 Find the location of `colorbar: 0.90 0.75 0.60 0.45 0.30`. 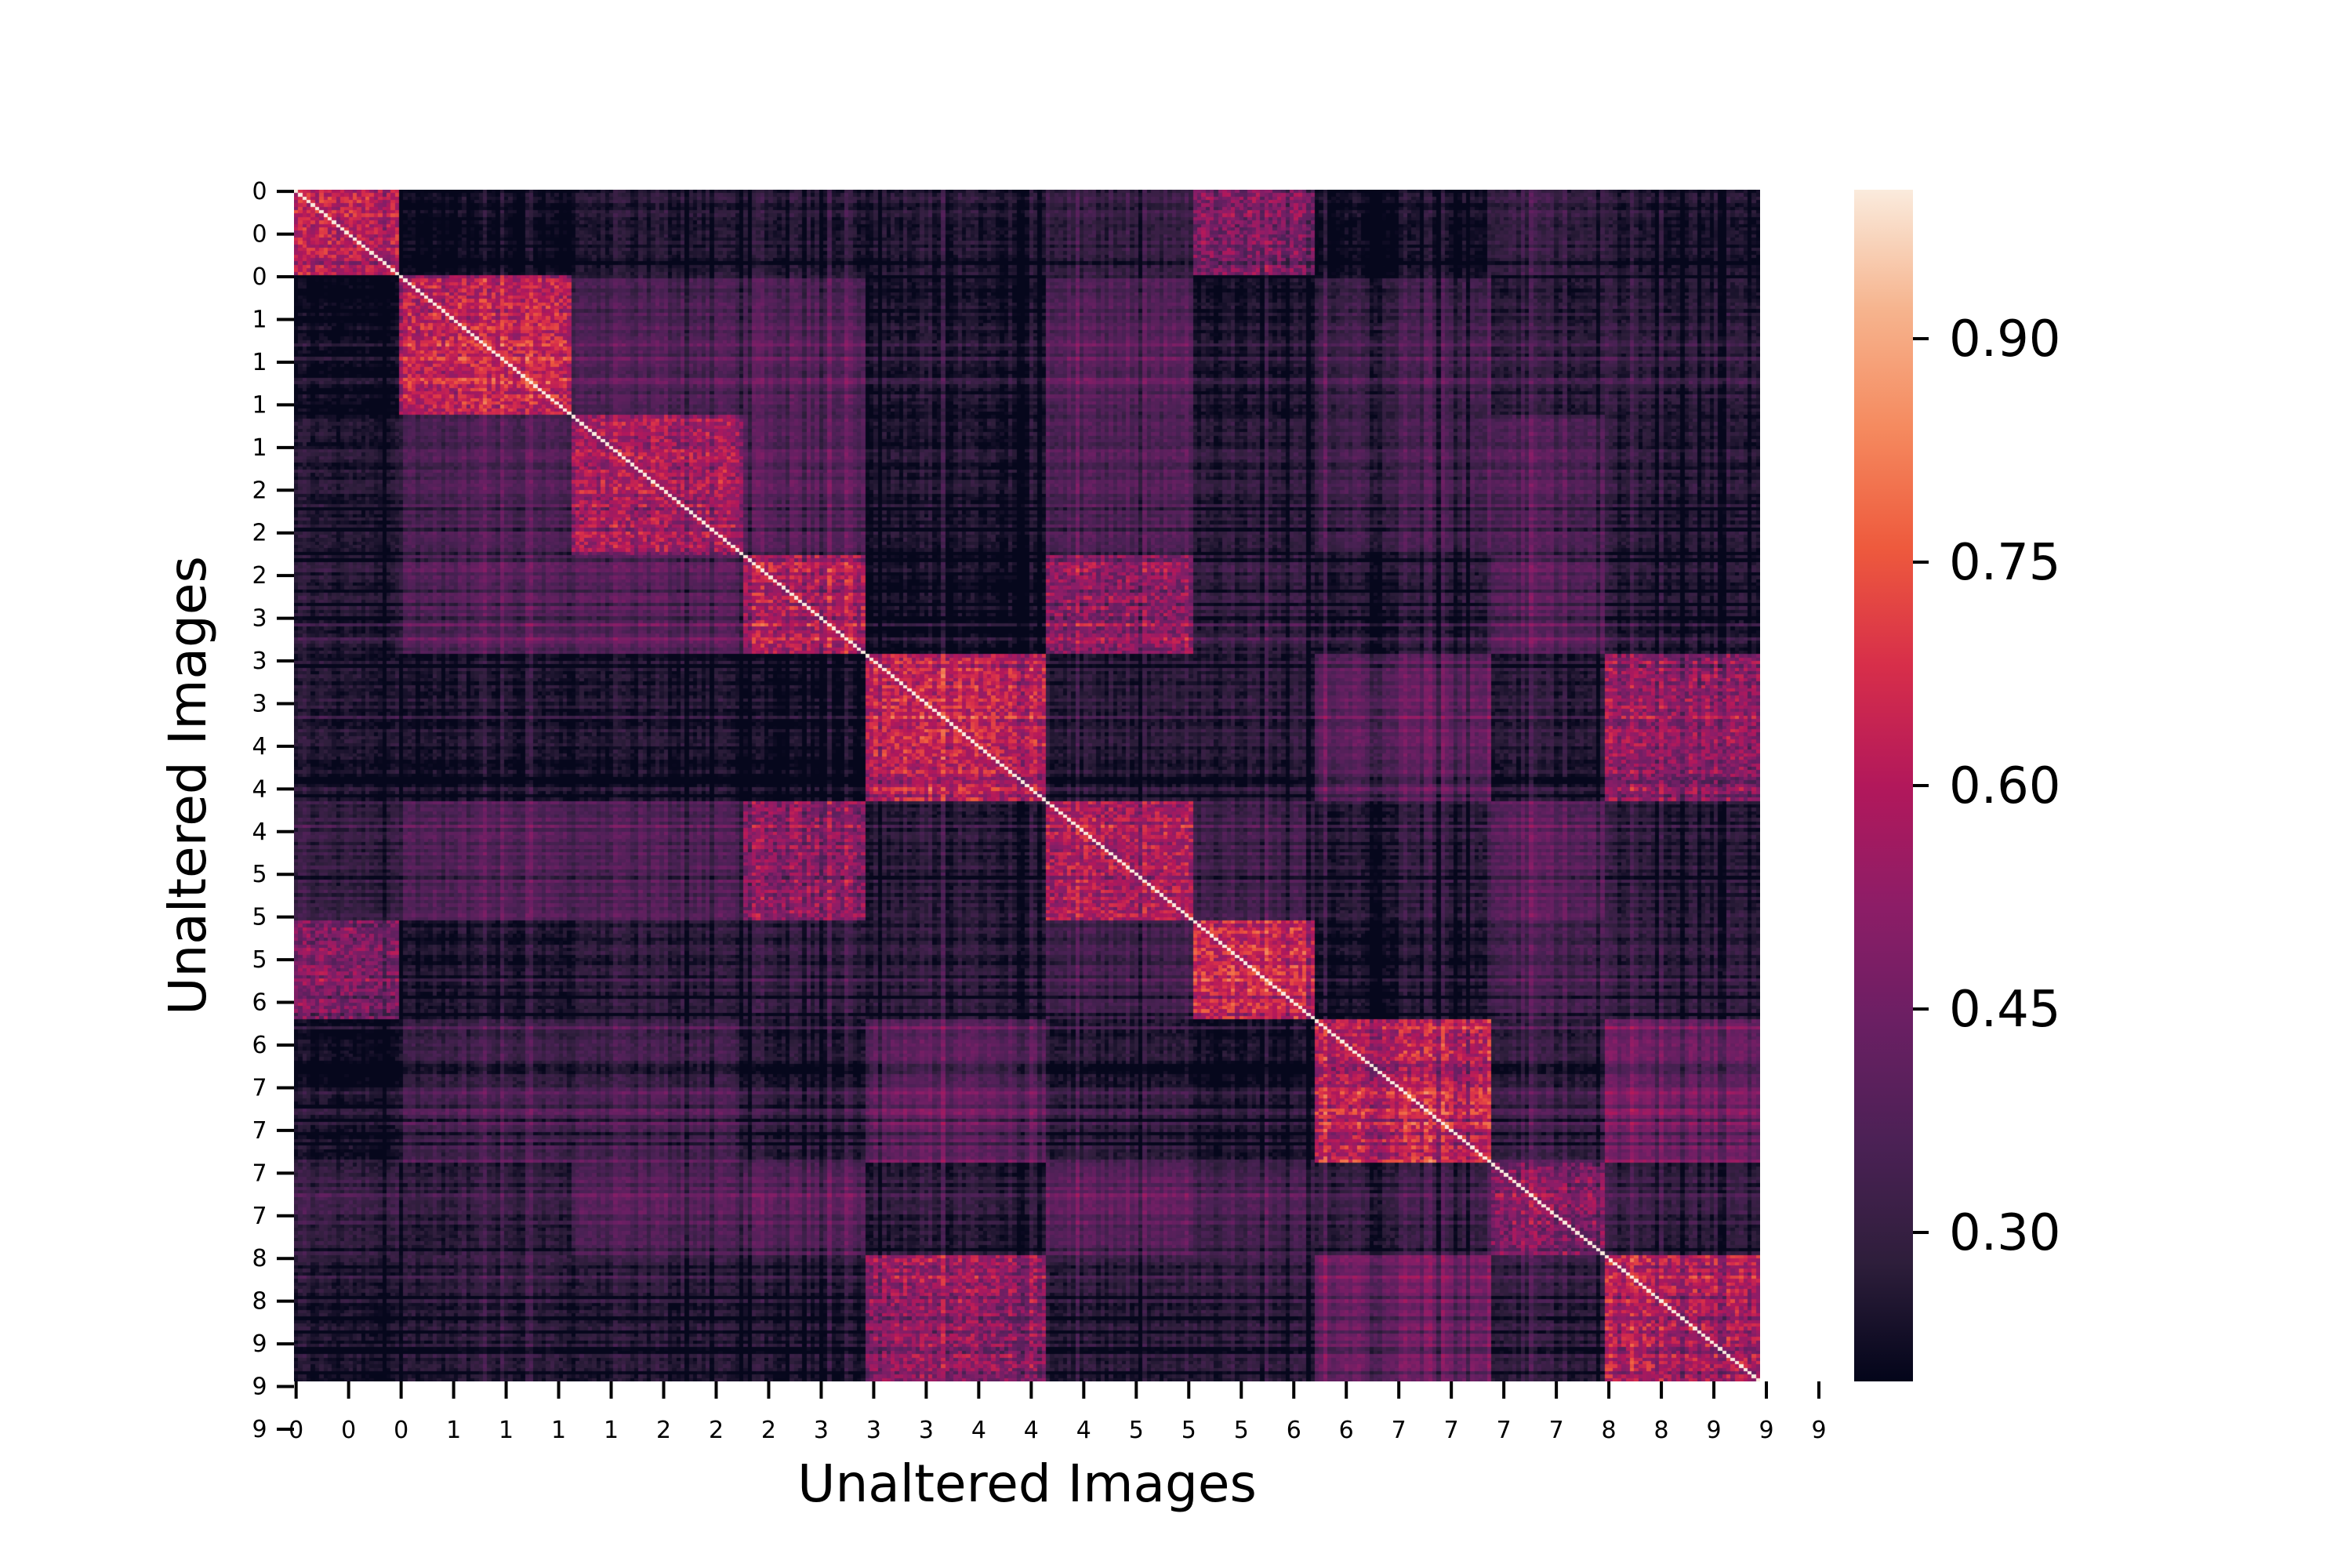

colorbar: 0.90 0.75 0.60 0.45 0.30 is located at coordinates (1957, 785).